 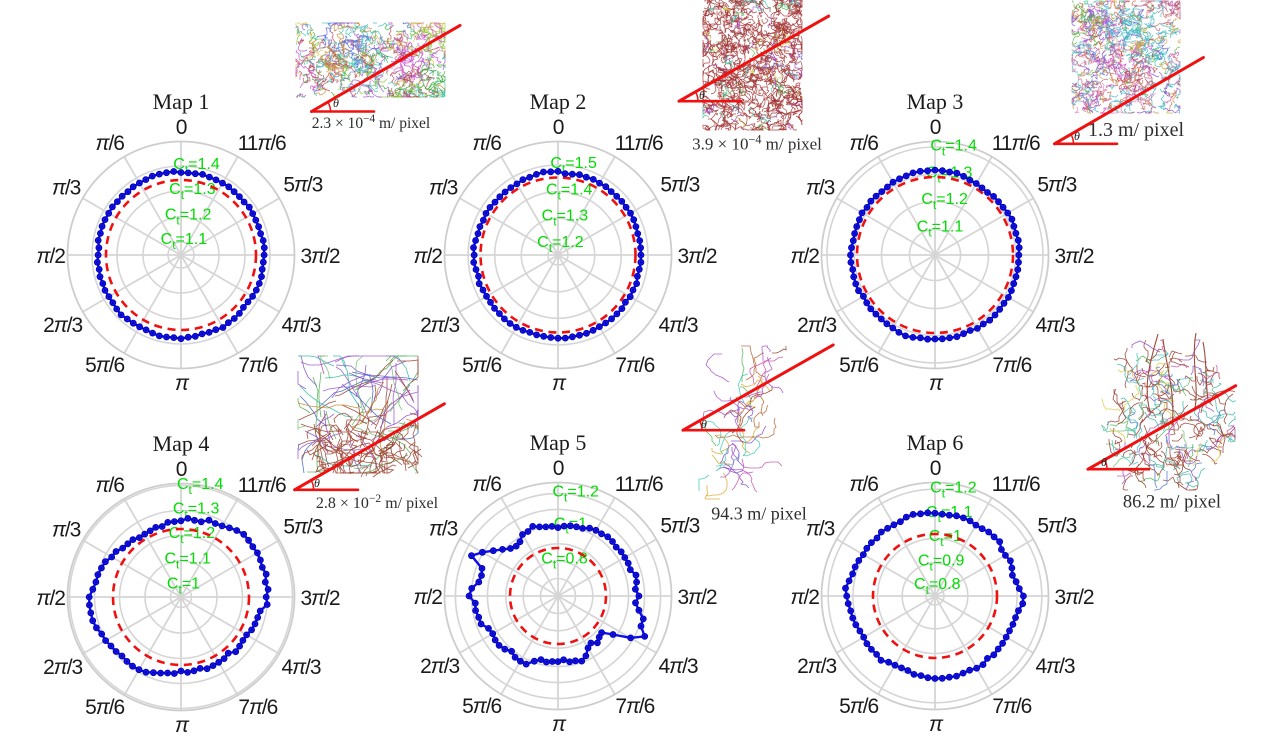 I want to click on svg-text: 94.3 m/ pixel, so click(x=759, y=514).